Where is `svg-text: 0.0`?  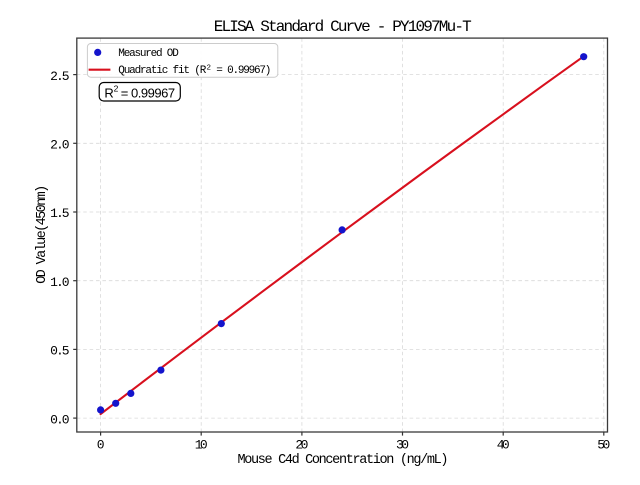
svg-text: 0.0 is located at coordinates (60, 419).